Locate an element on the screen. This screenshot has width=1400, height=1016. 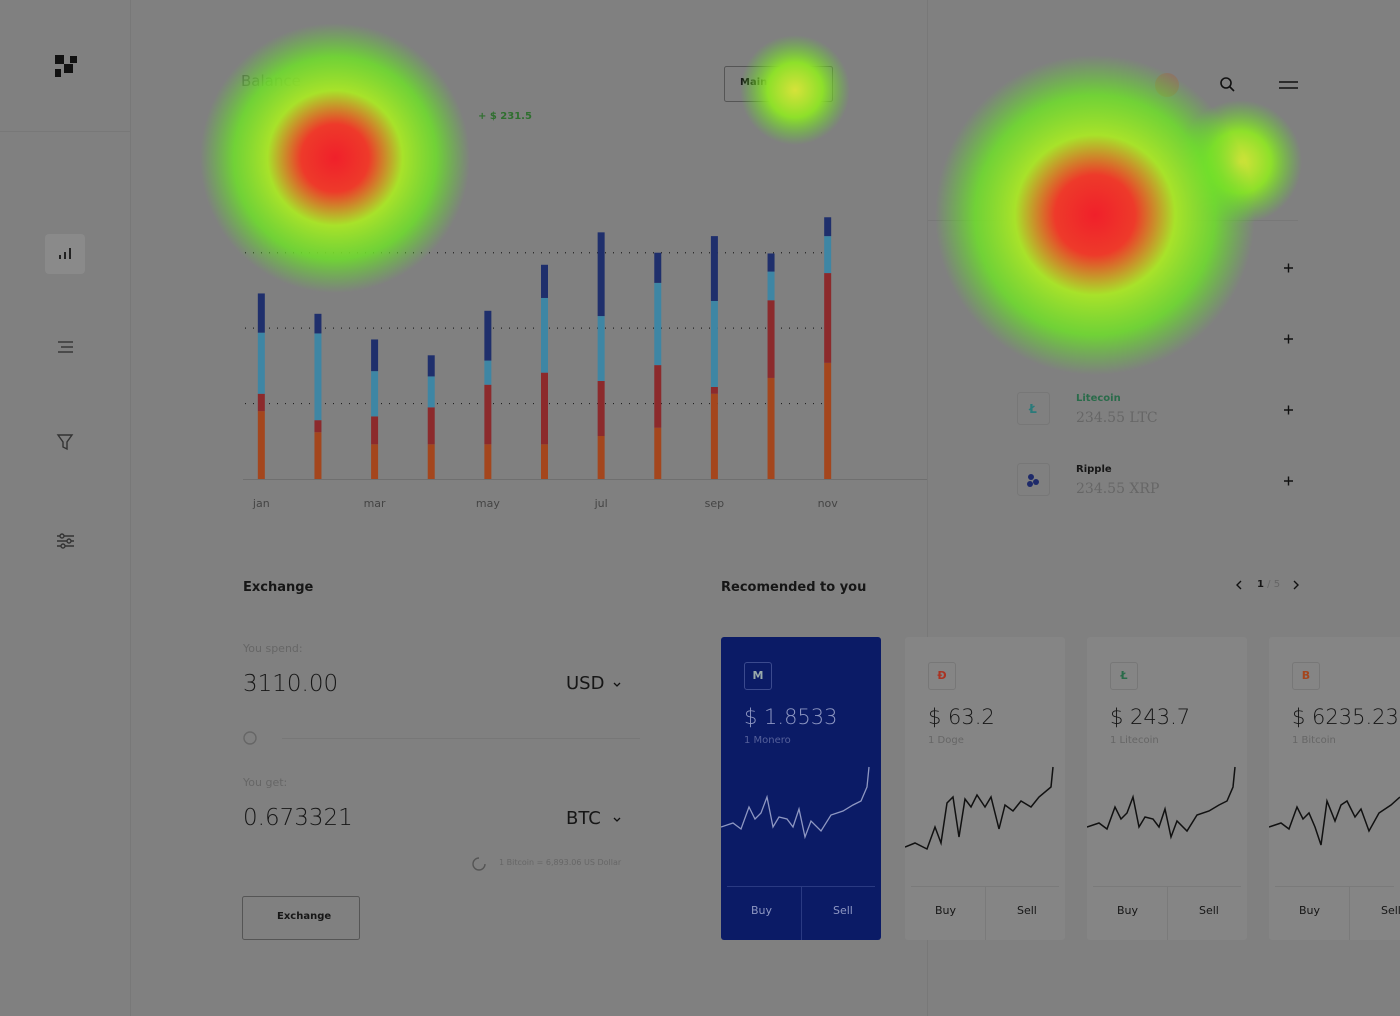
avatar is located at coordinates (1167, 85).